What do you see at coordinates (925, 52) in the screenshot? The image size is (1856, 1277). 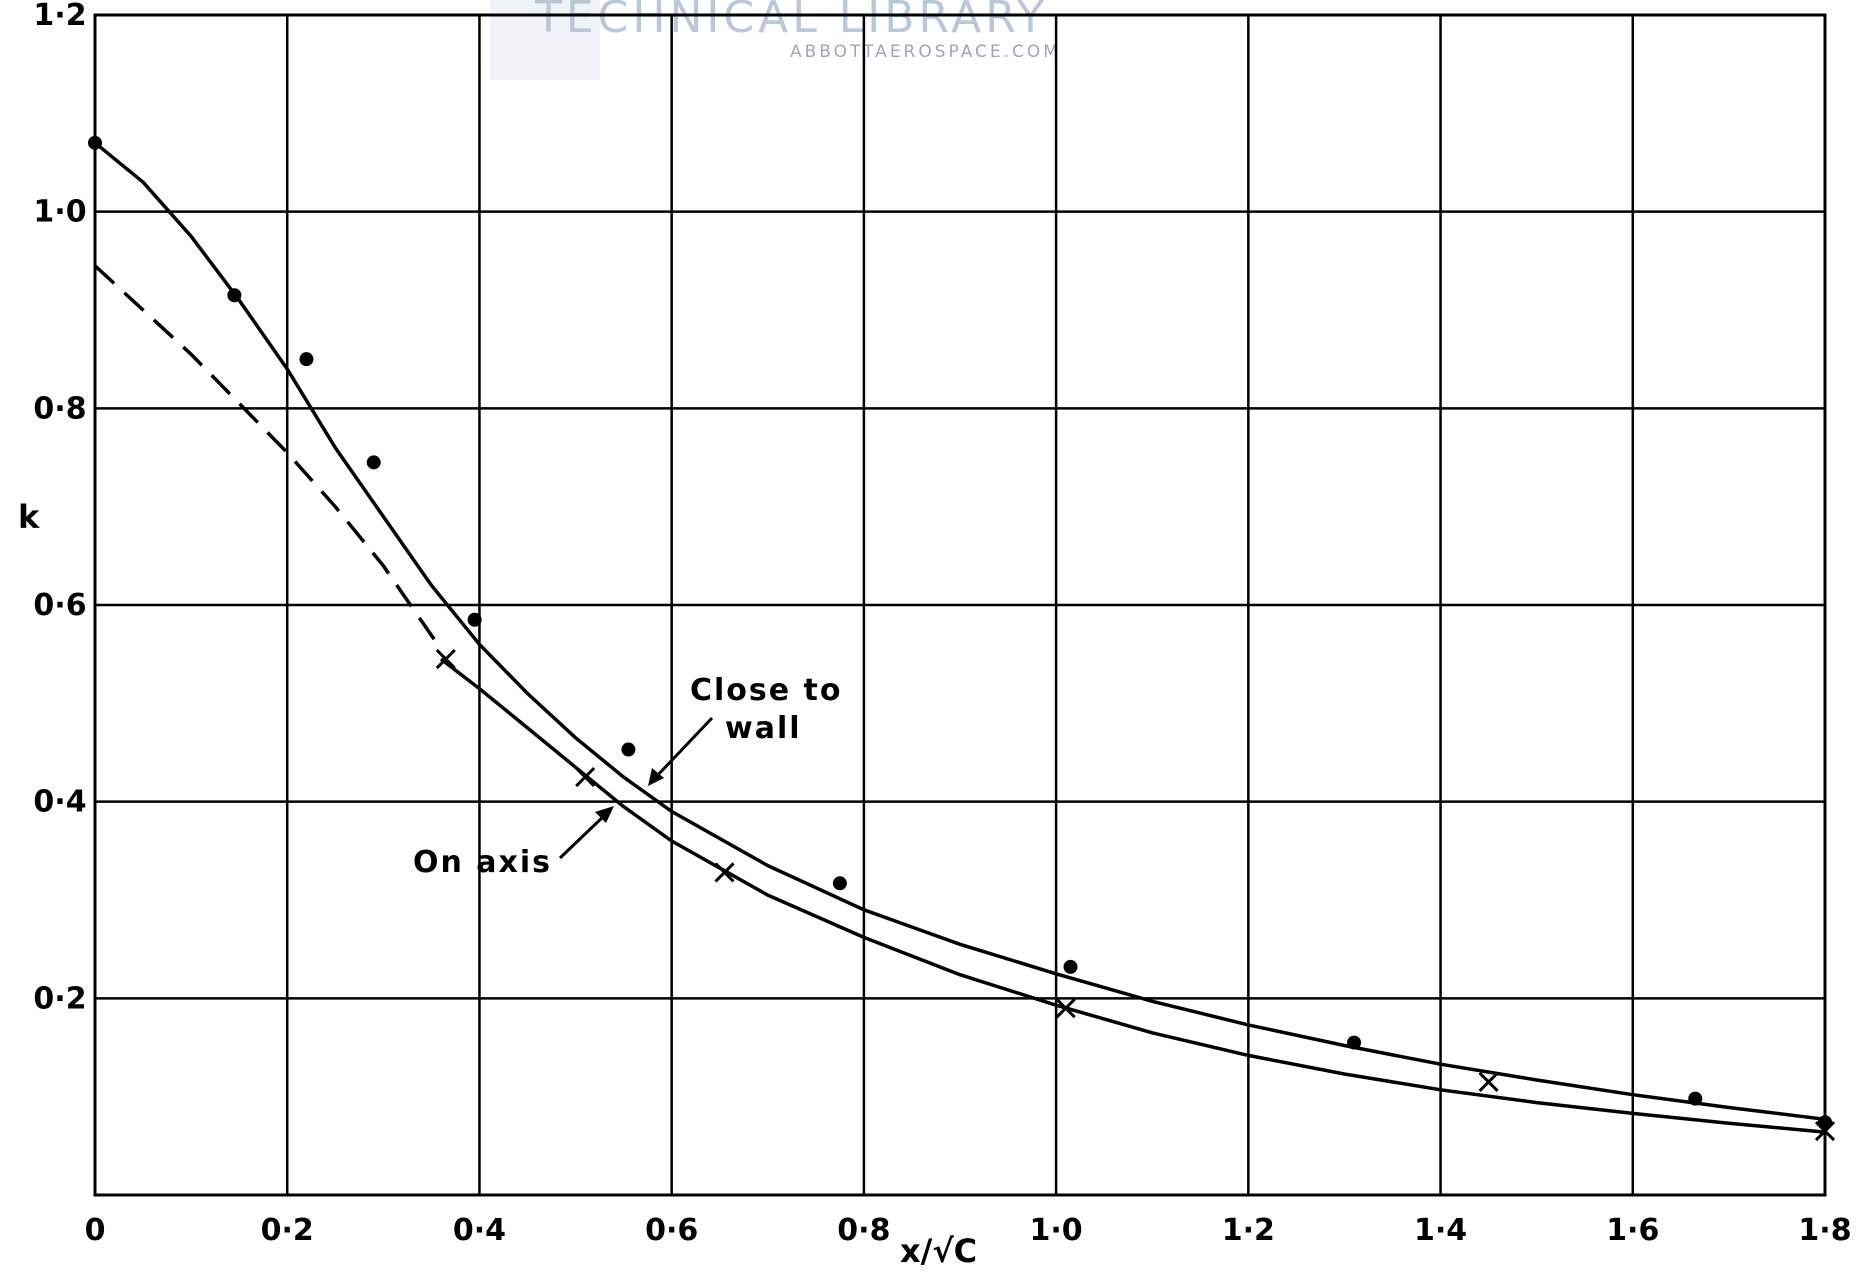 I see `watermark-subtitle: ABBOTTAEROSPACE.COM` at bounding box center [925, 52].